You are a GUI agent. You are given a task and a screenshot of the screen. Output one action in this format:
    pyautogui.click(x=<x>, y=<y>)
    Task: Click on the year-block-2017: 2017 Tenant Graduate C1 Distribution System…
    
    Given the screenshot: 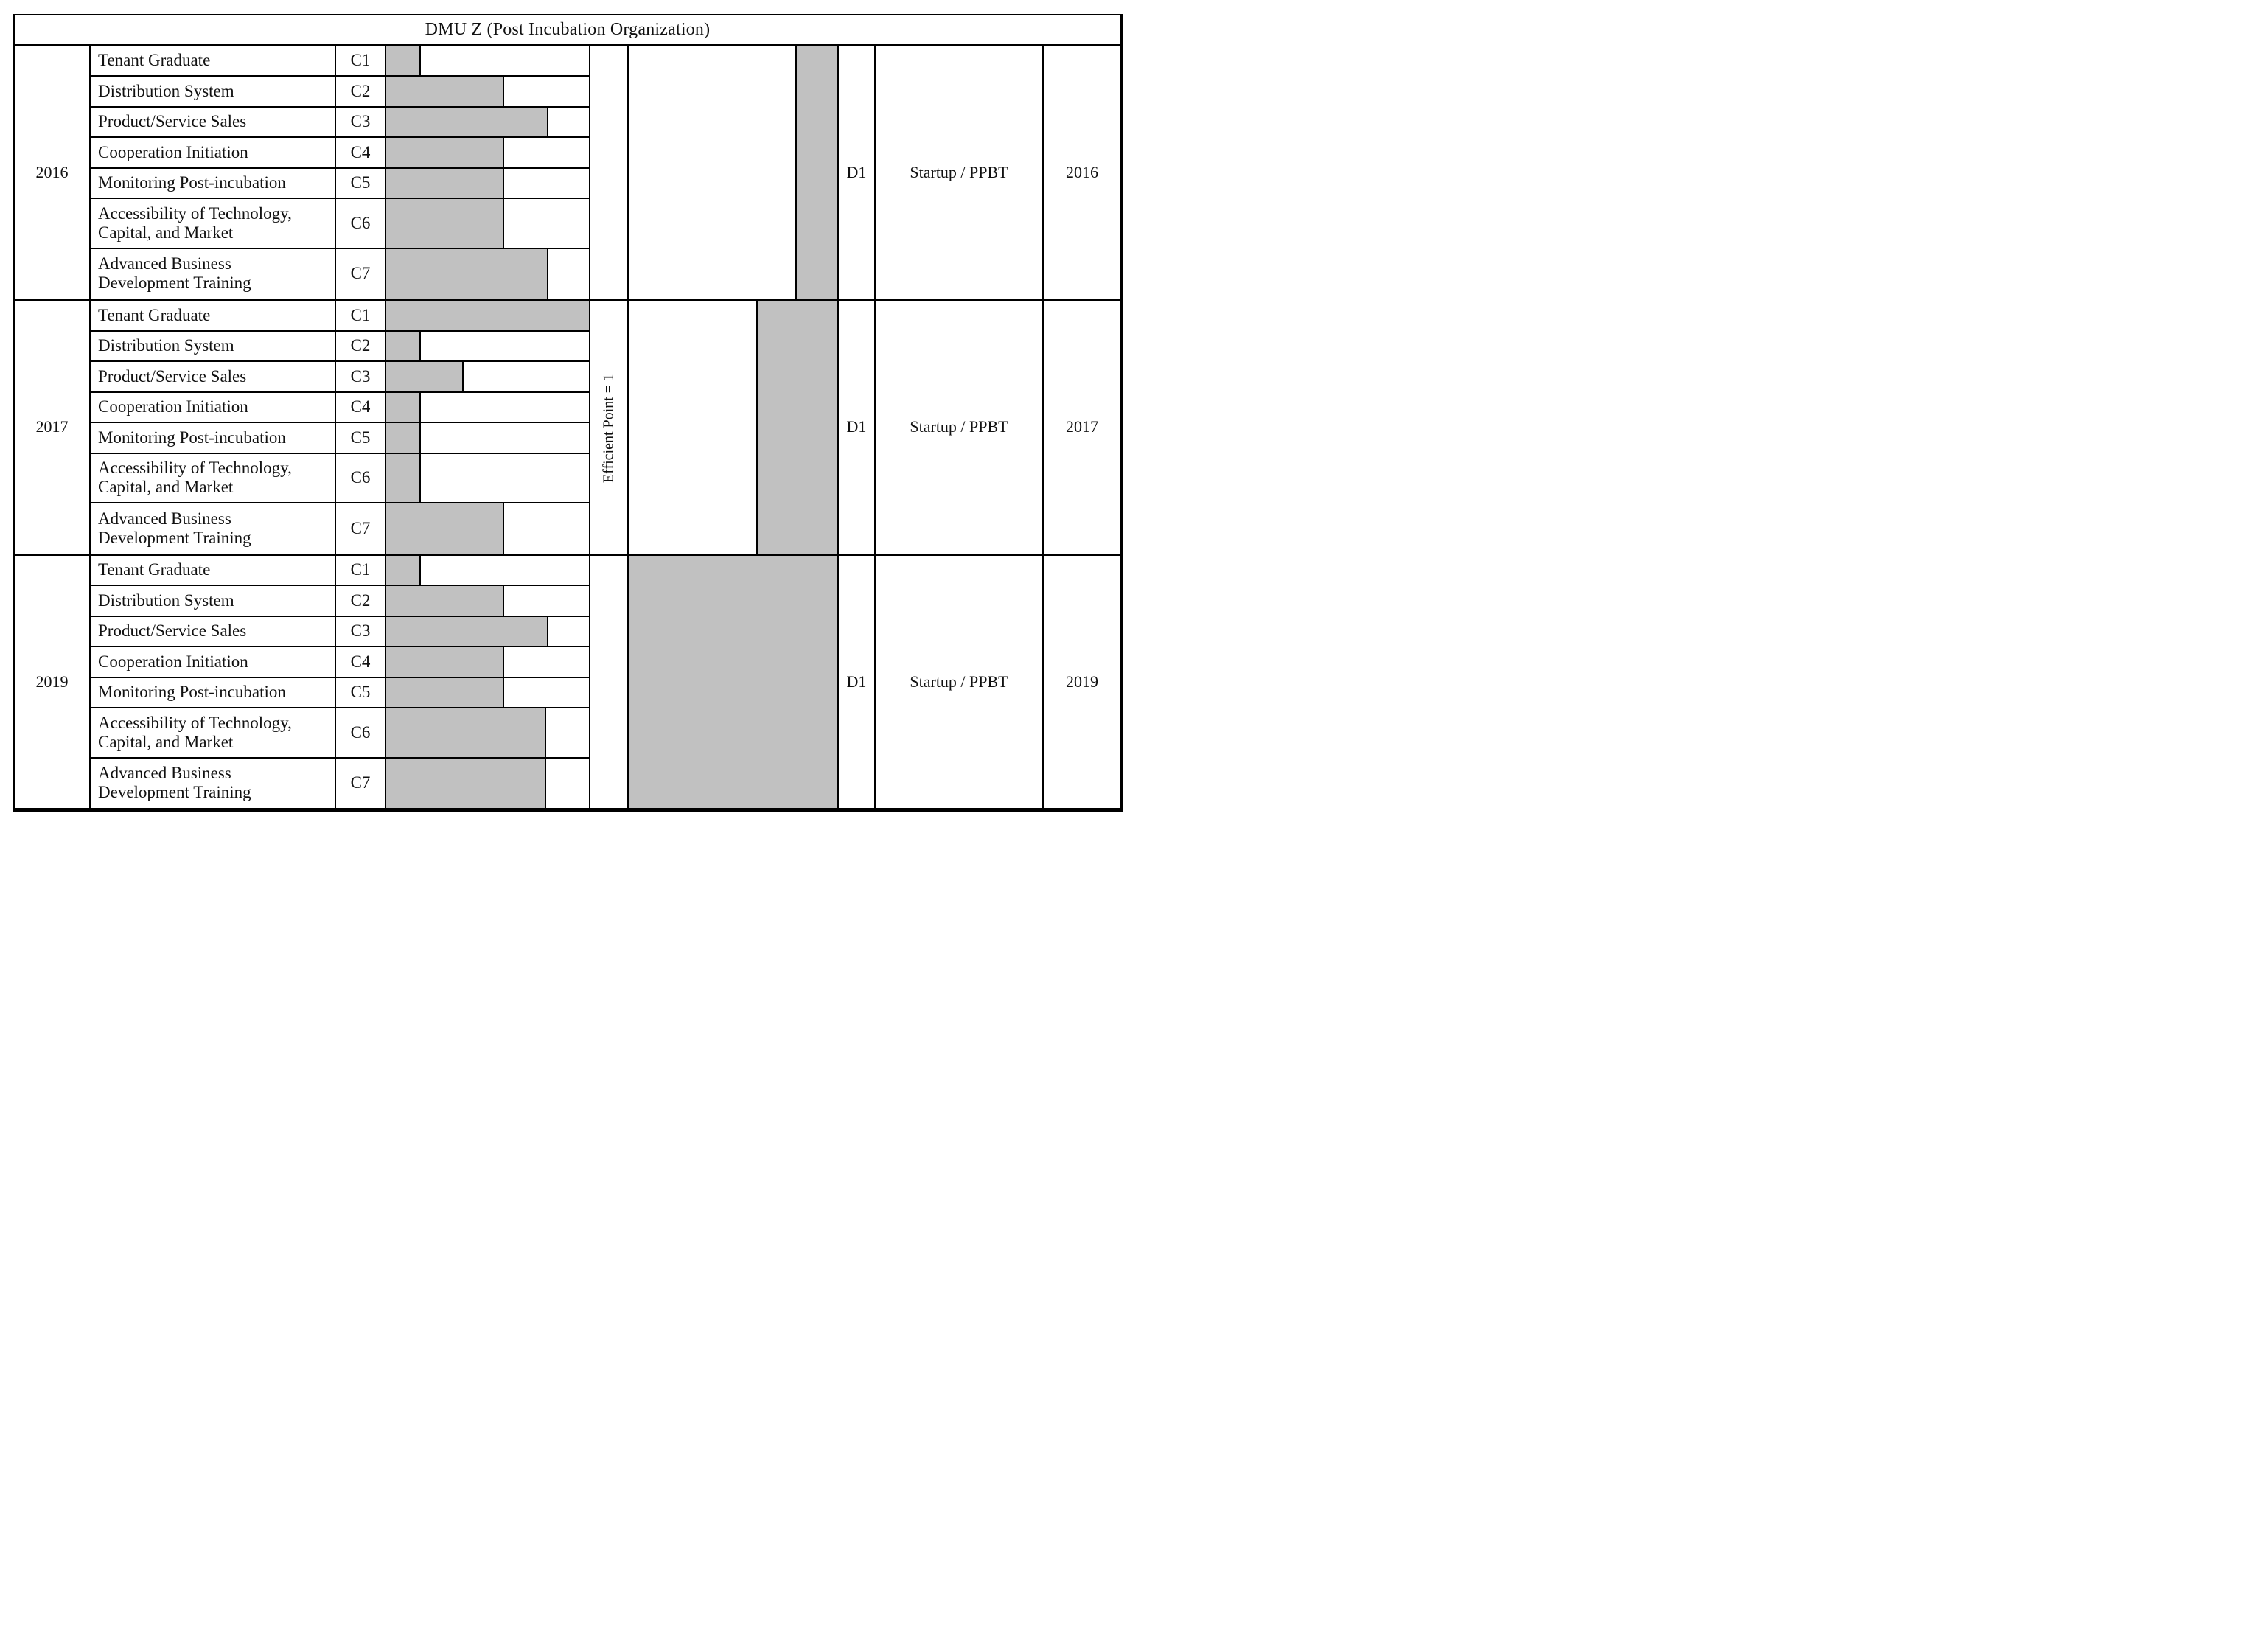 What is the action you would take?
    pyautogui.click(x=567, y=428)
    